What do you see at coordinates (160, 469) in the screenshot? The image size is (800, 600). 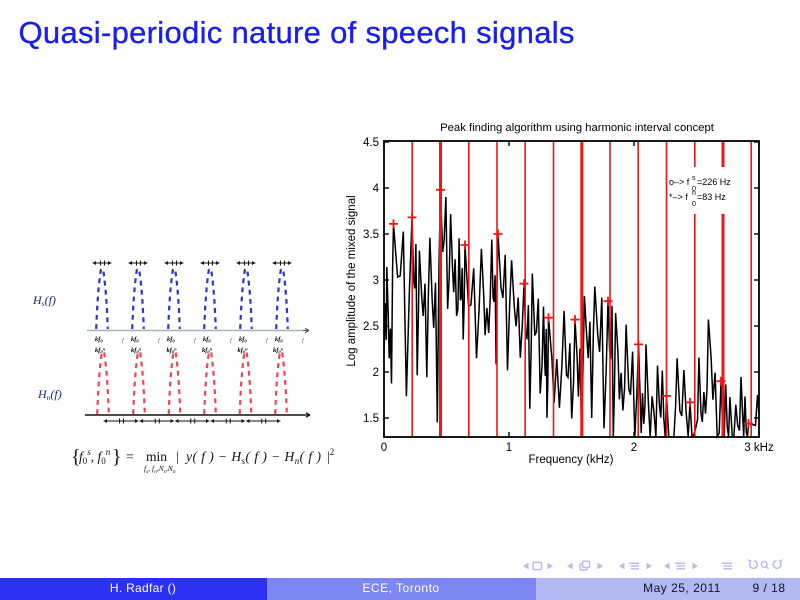 I see `svg-text: fs, fn,Ns,Nn` at bounding box center [160, 469].